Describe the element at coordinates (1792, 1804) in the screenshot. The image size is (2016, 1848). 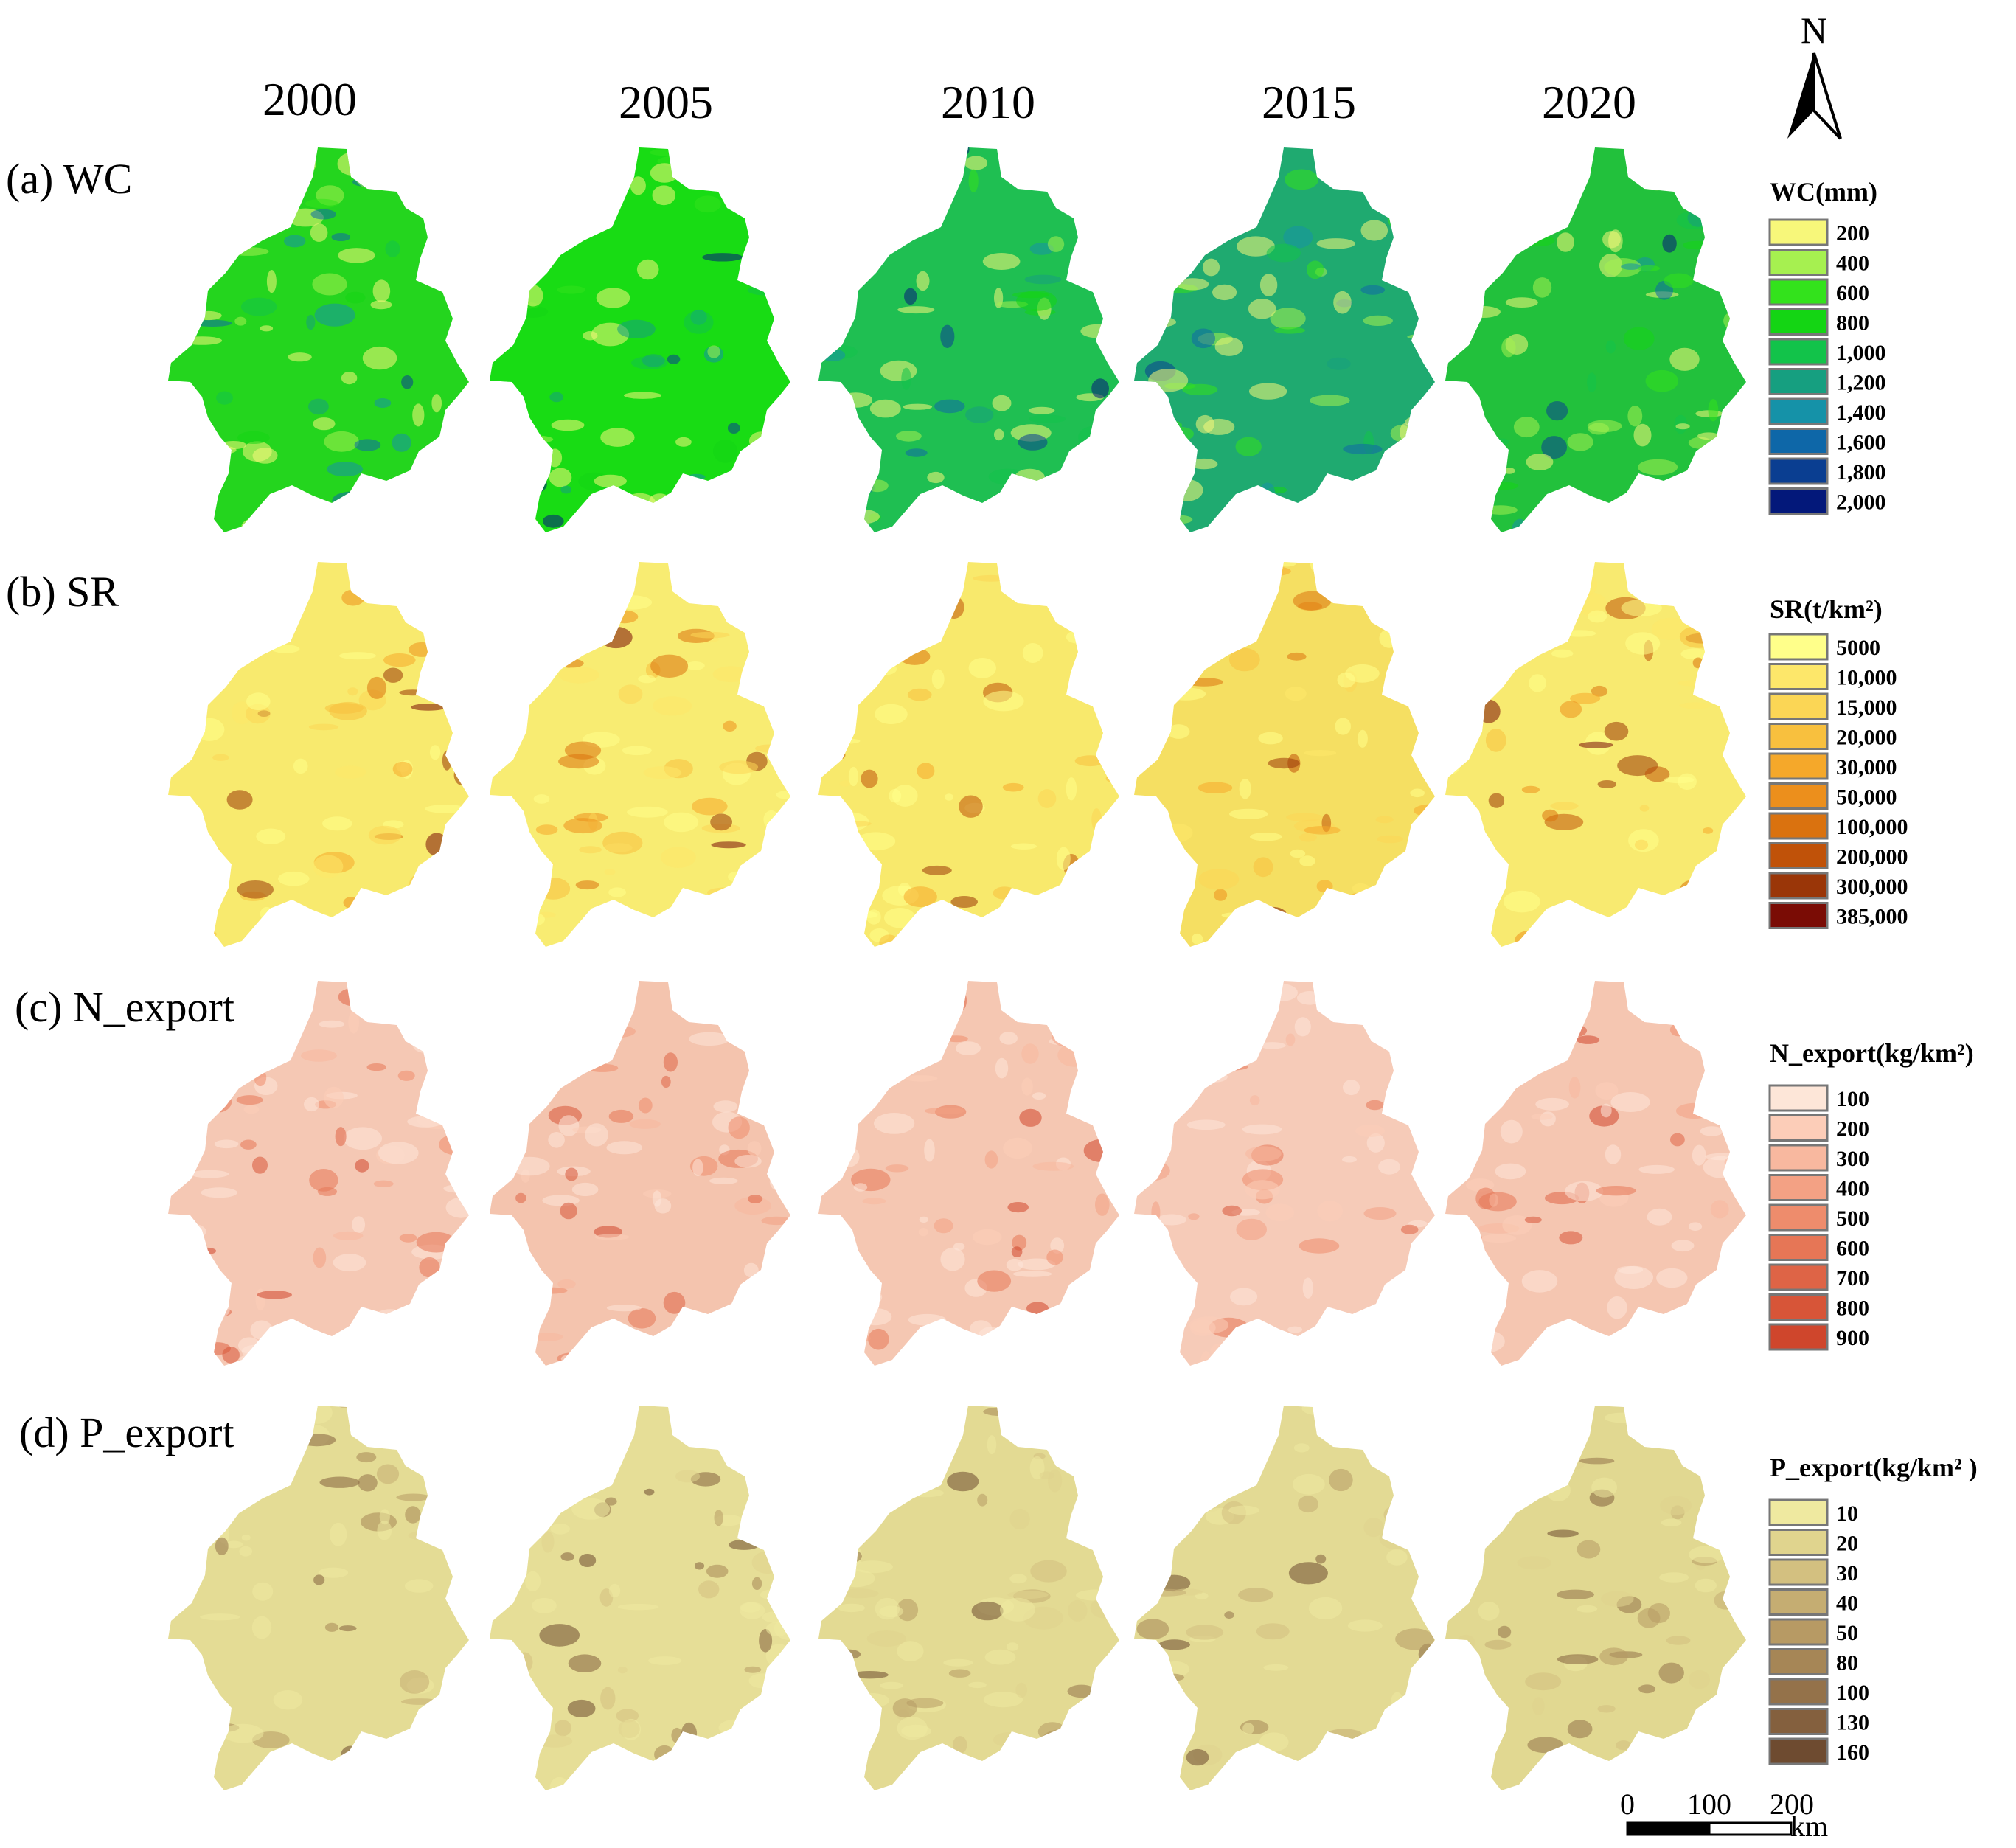
I see `scale-tick-200: 200` at that location.